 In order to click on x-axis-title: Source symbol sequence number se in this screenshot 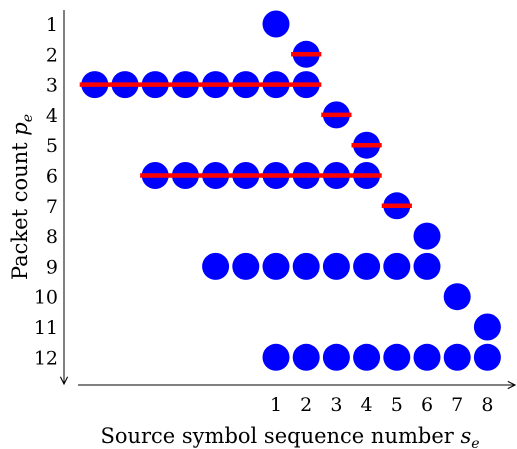, I will do `click(289, 436)`.